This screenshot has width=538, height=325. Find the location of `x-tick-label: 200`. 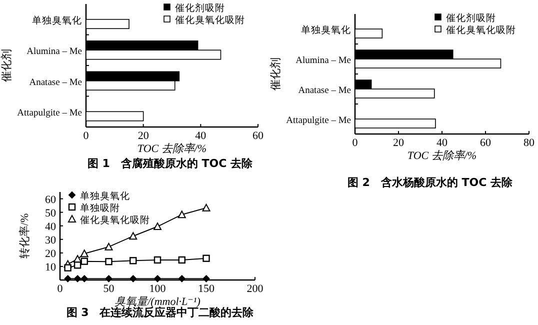

x-tick-label: 200 is located at coordinates (255, 289).